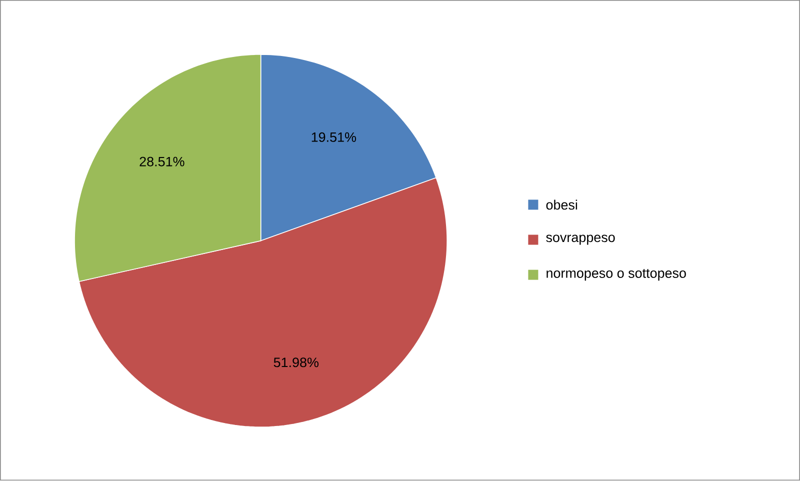 This screenshot has width=800, height=481. Describe the element at coordinates (162, 162) in the screenshot. I see `data-label: 28.51%` at that location.